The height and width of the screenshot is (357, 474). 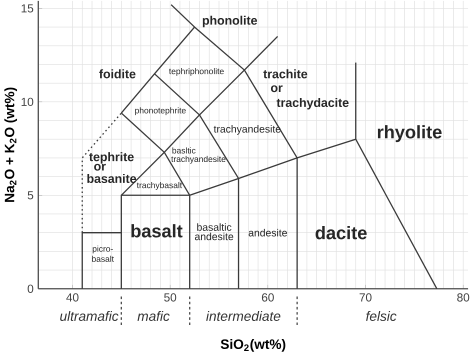 I want to click on x-tick-label: 80, so click(x=463, y=297).